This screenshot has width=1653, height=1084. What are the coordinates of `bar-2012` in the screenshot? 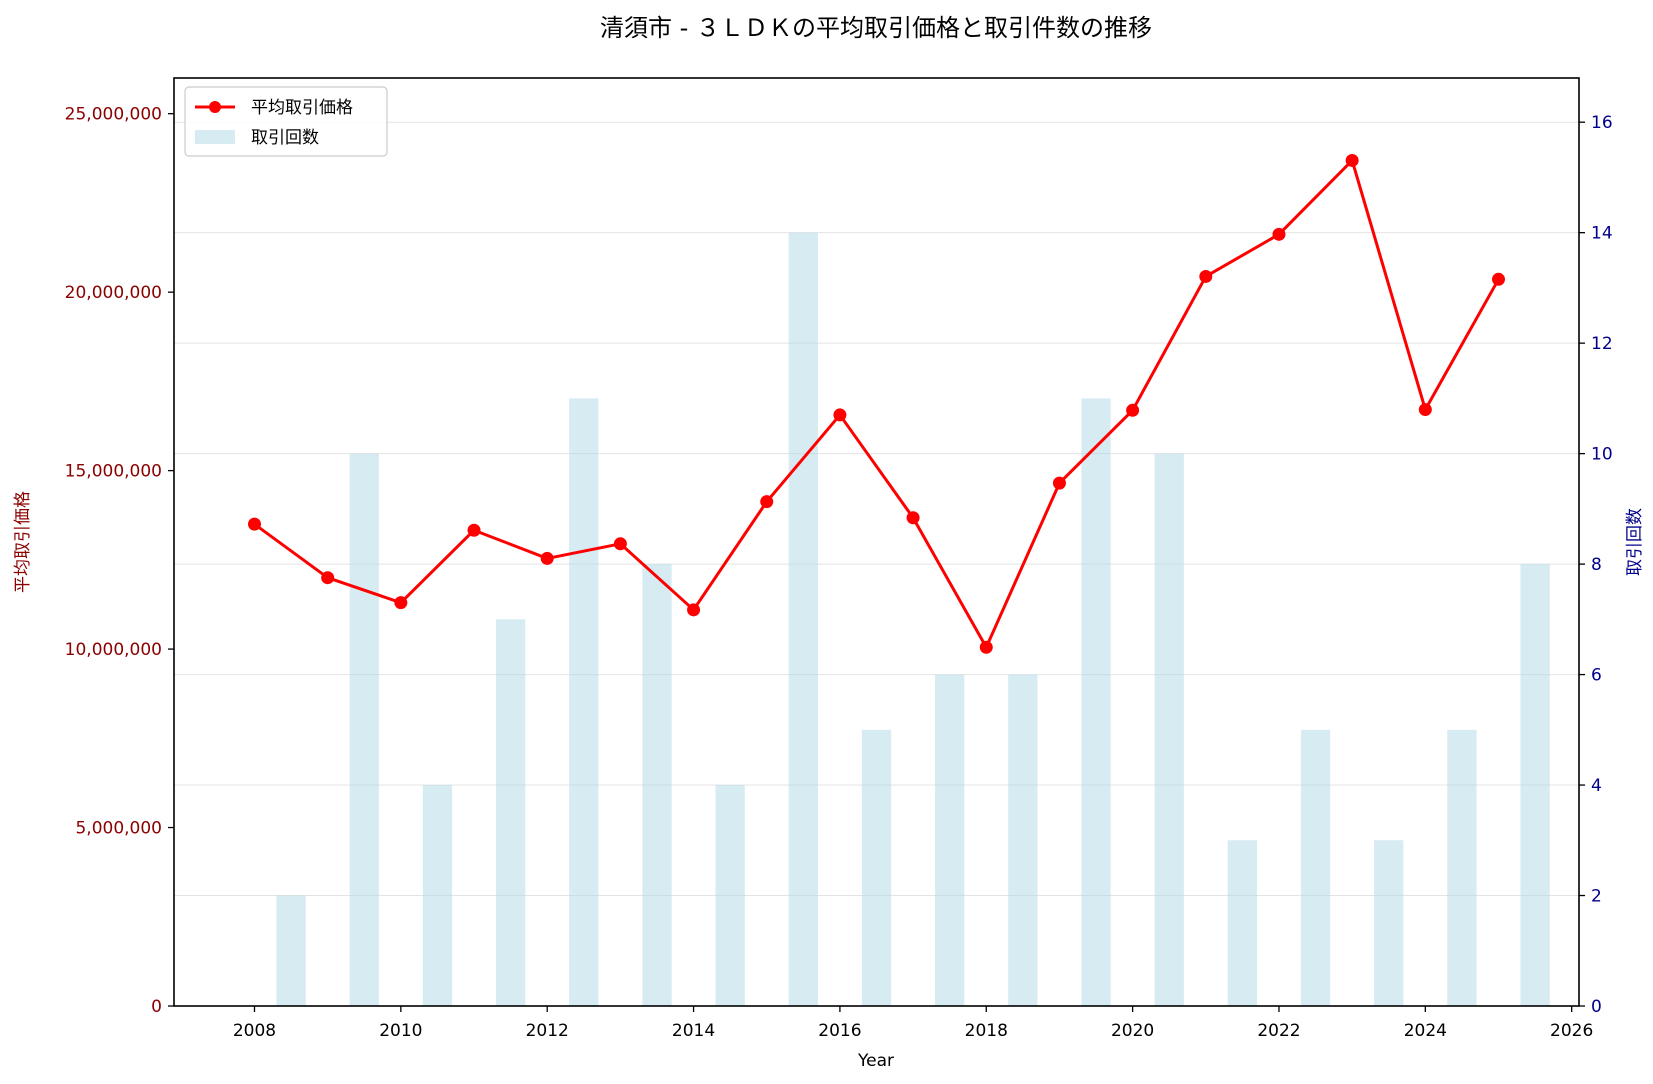 It's located at (584, 702).